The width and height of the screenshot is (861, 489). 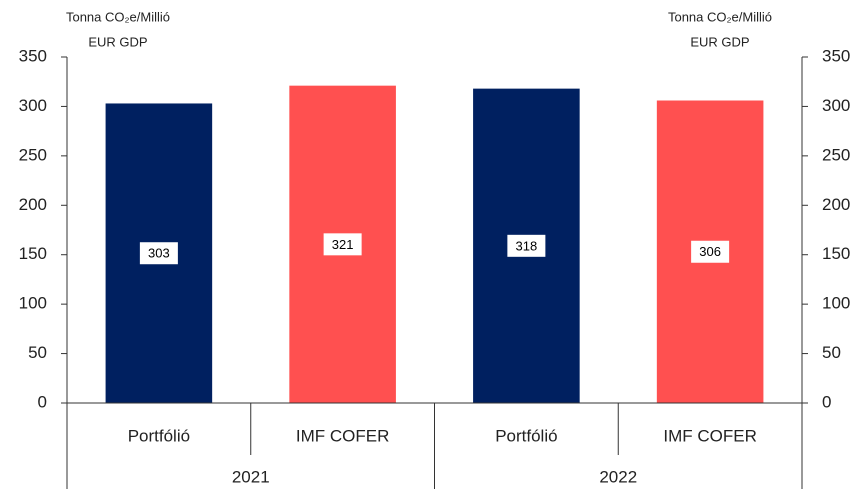 What do you see at coordinates (836, 253) in the screenshot?
I see `y2-tick-label: 150` at bounding box center [836, 253].